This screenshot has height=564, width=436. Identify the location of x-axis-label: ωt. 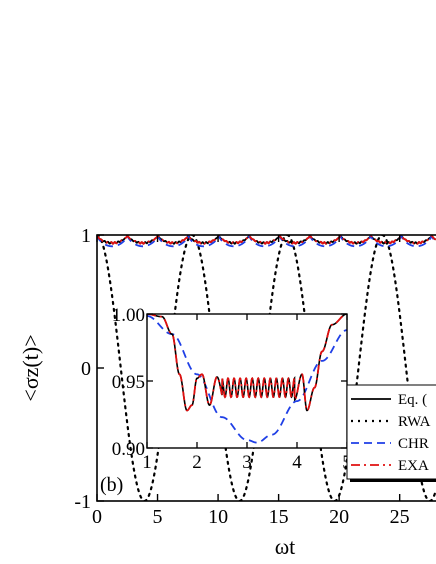
(285, 546).